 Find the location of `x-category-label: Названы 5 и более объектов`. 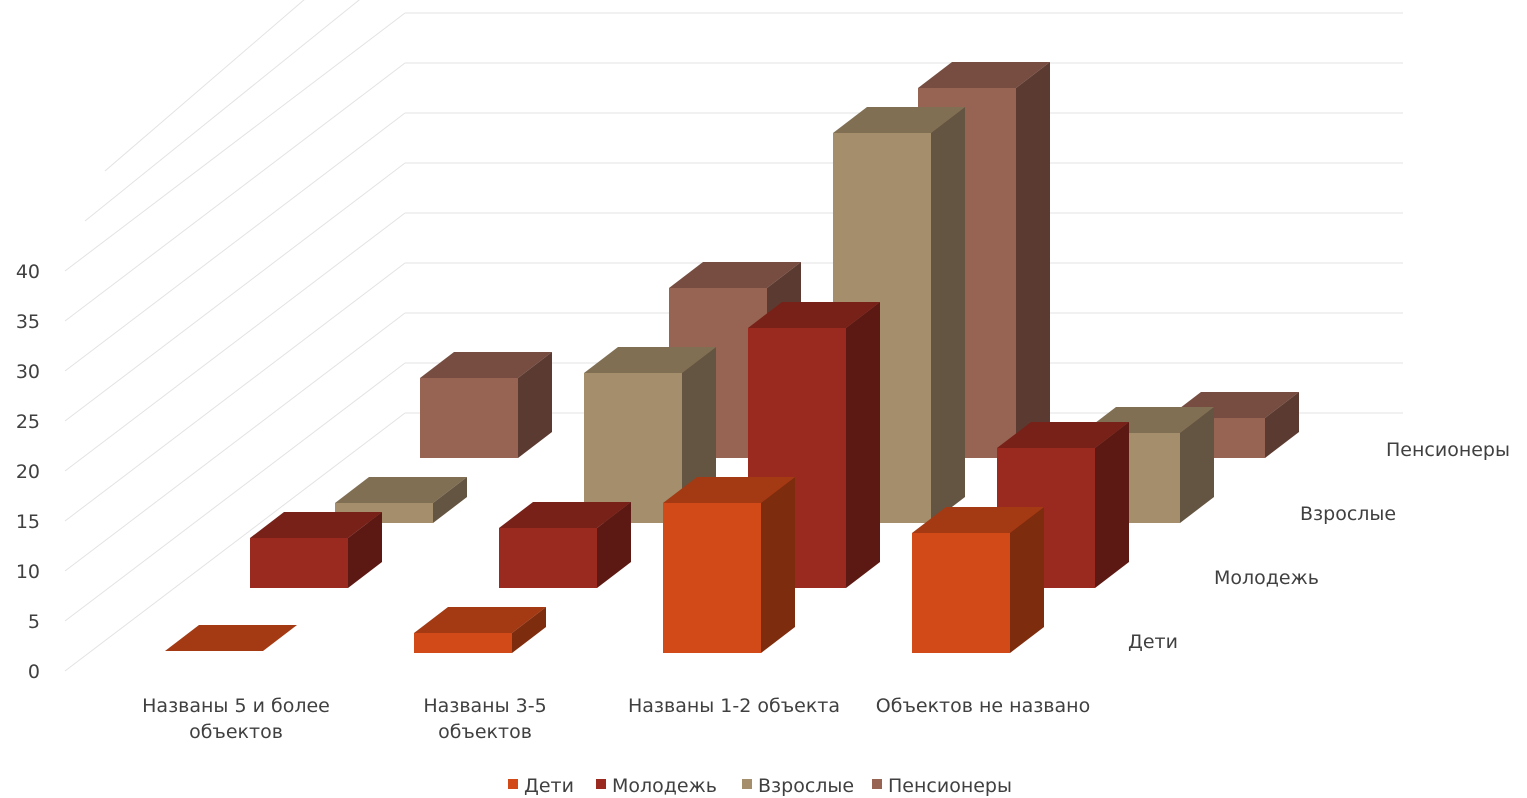

x-category-label: Названы 5 и более объектов is located at coordinates (236, 719).